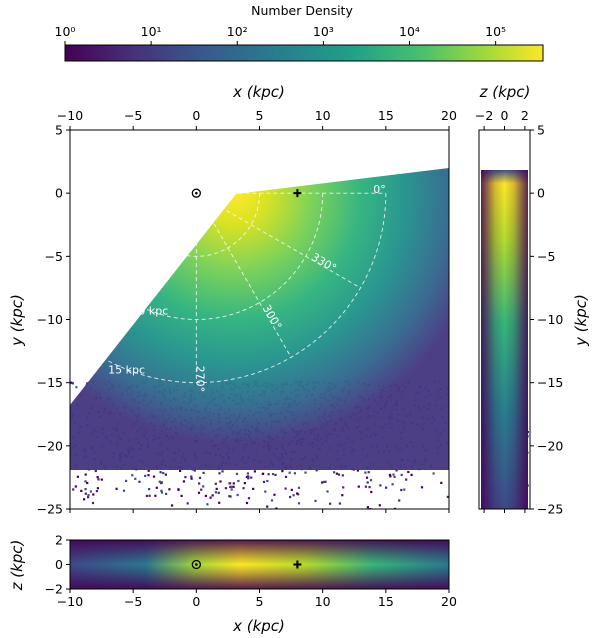 The width and height of the screenshot is (595, 638). What do you see at coordinates (59, 193) in the screenshot?
I see `xy-left-tick-label: 0` at bounding box center [59, 193].